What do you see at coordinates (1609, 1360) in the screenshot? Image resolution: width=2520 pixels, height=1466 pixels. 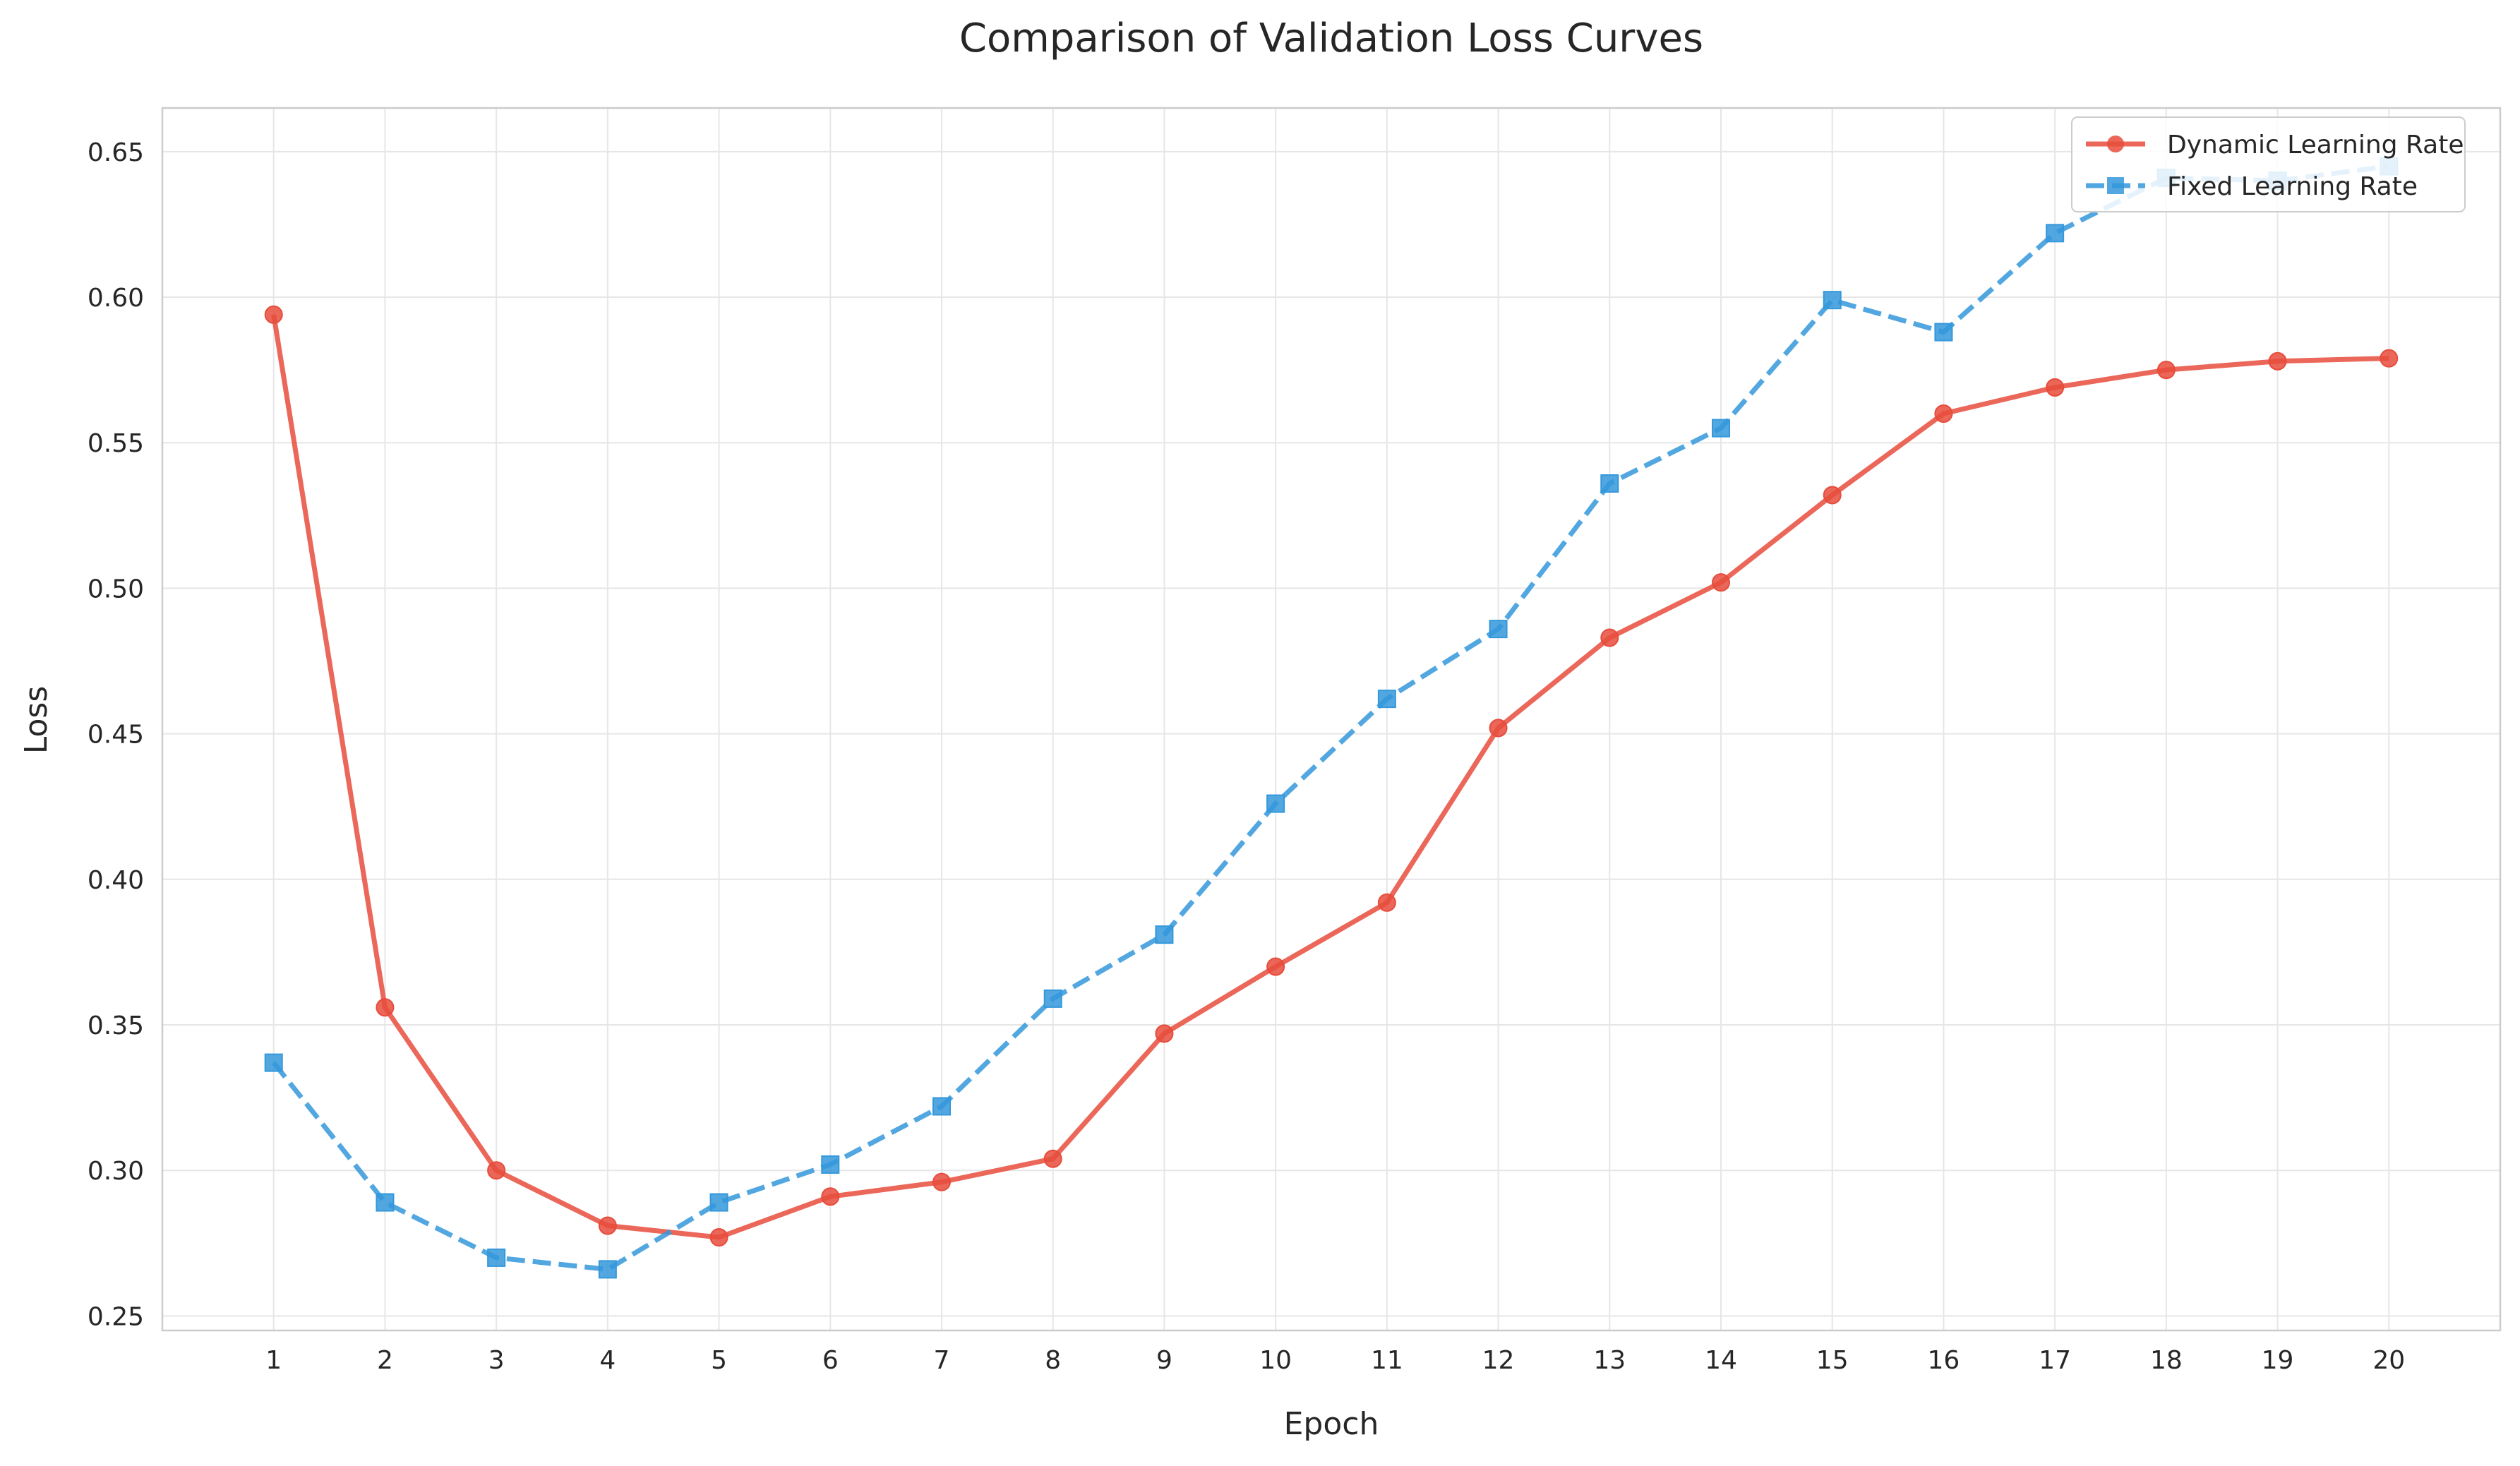 I see `x-tick-label: 13` at bounding box center [1609, 1360].